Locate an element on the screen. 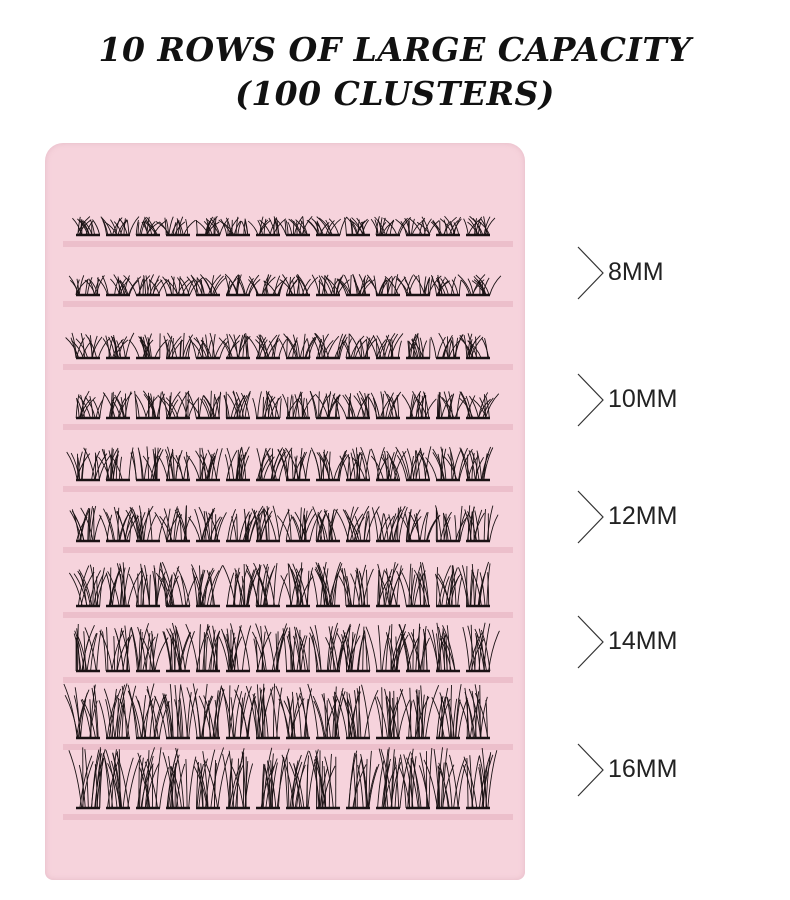 Image resolution: width=790 pixels, height=900 pixels. length-label-8mm: 8MM is located at coordinates (656, 273).